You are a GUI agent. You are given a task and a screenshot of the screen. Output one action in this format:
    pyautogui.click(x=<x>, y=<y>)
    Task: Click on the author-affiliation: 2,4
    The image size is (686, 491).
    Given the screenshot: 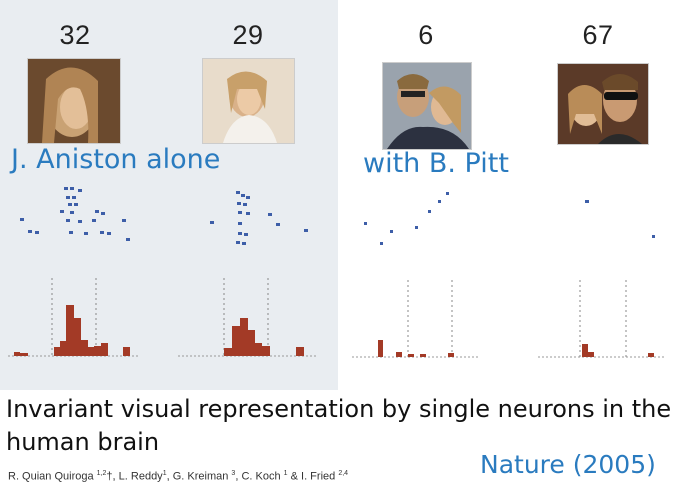 What is the action you would take?
    pyautogui.click(x=343, y=473)
    